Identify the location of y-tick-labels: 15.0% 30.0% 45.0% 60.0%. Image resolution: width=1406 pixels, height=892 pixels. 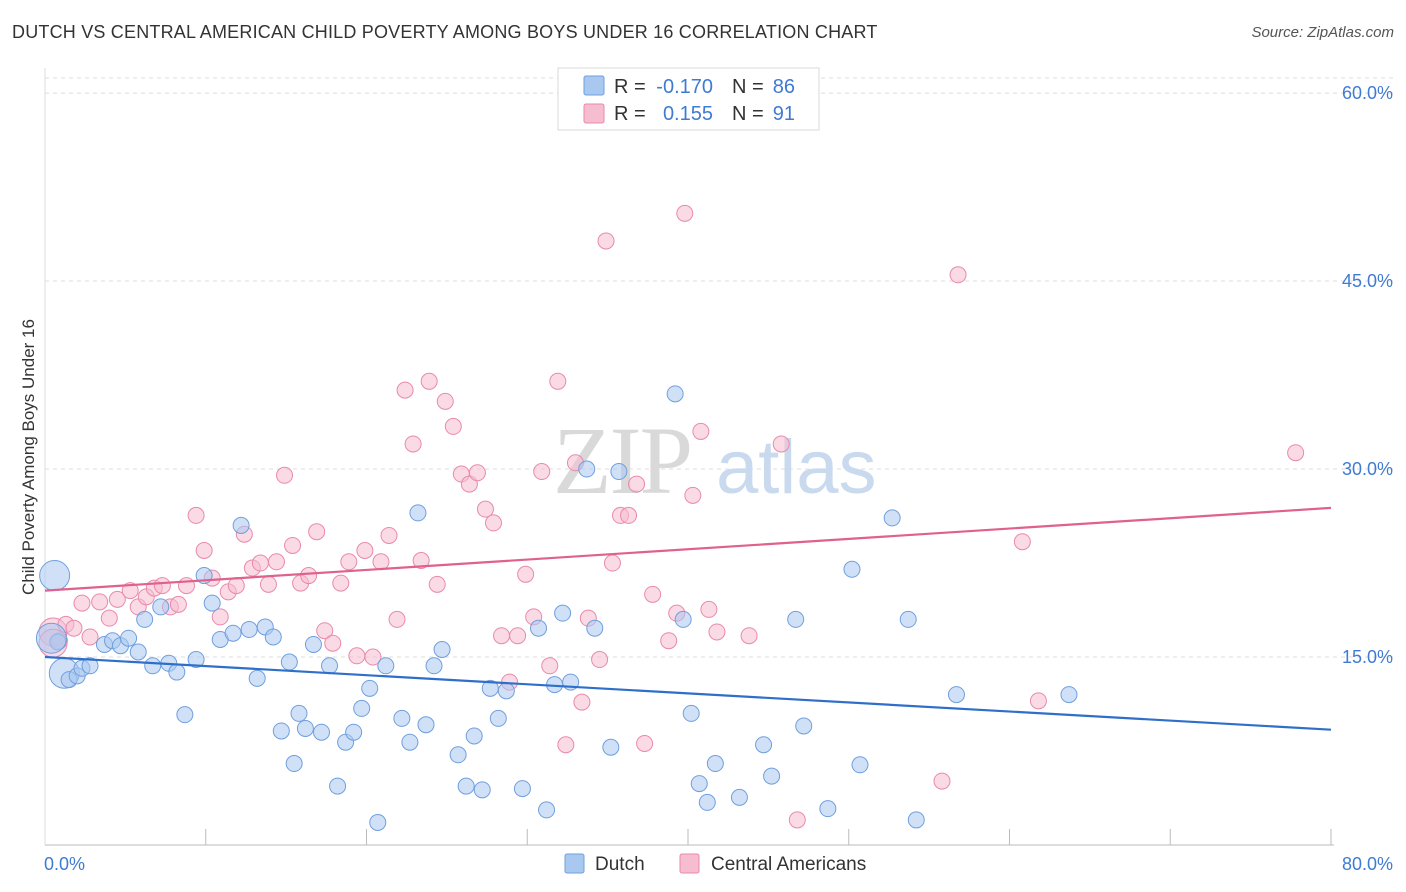
(1367, 375).